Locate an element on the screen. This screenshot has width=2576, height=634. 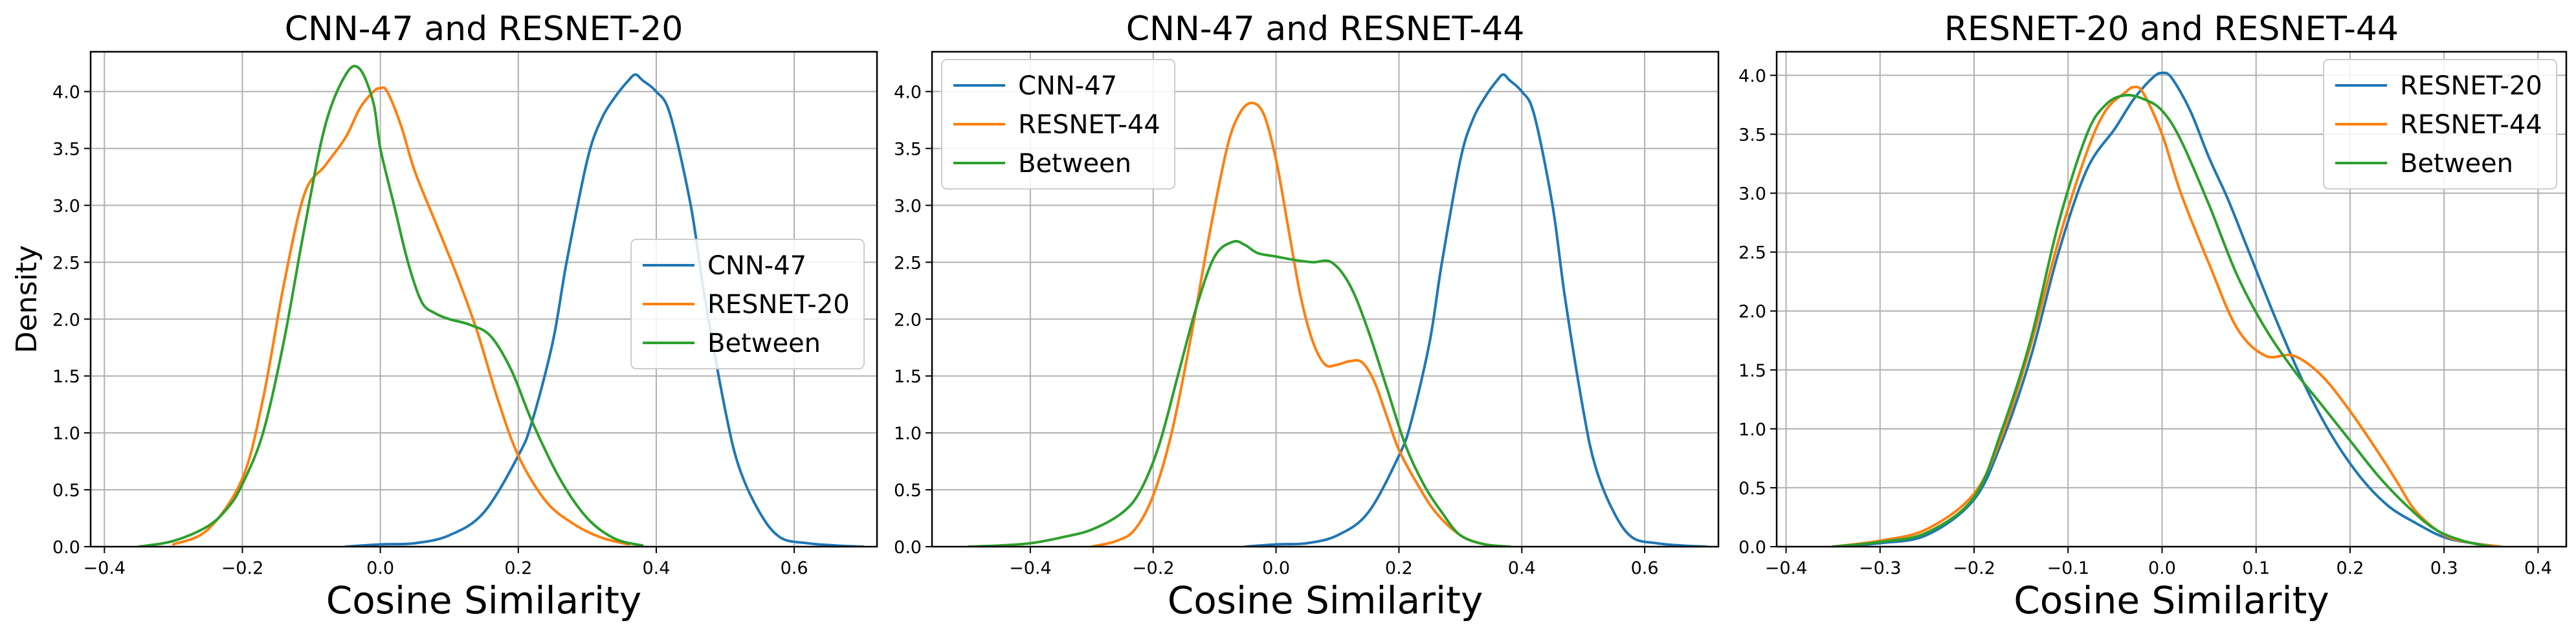
x-tick-label: −0.3 is located at coordinates (1880, 568).